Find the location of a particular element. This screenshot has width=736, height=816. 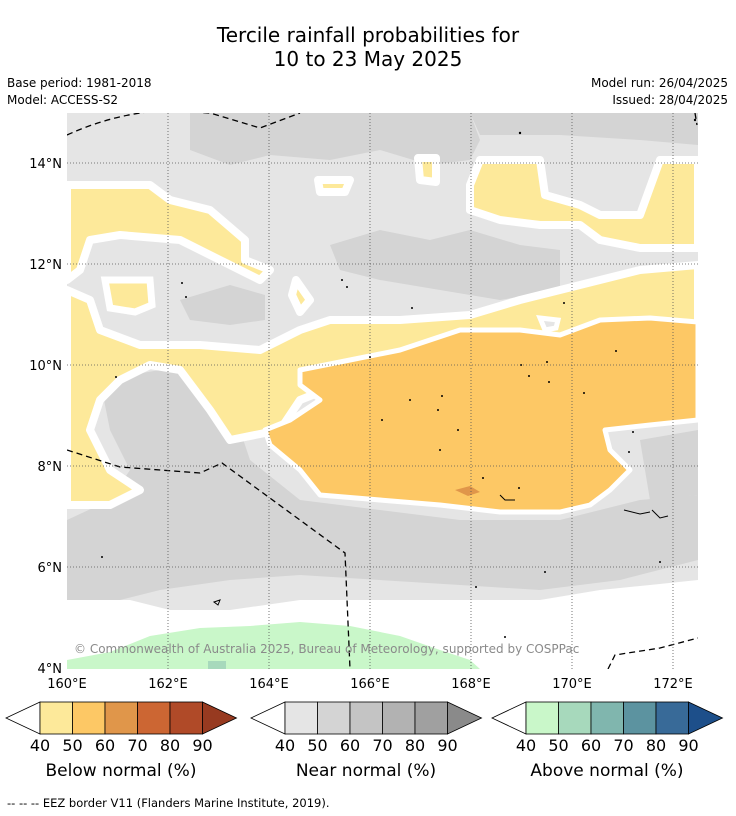

above-normal-colorbar-tick: 80 is located at coordinates (656, 745).